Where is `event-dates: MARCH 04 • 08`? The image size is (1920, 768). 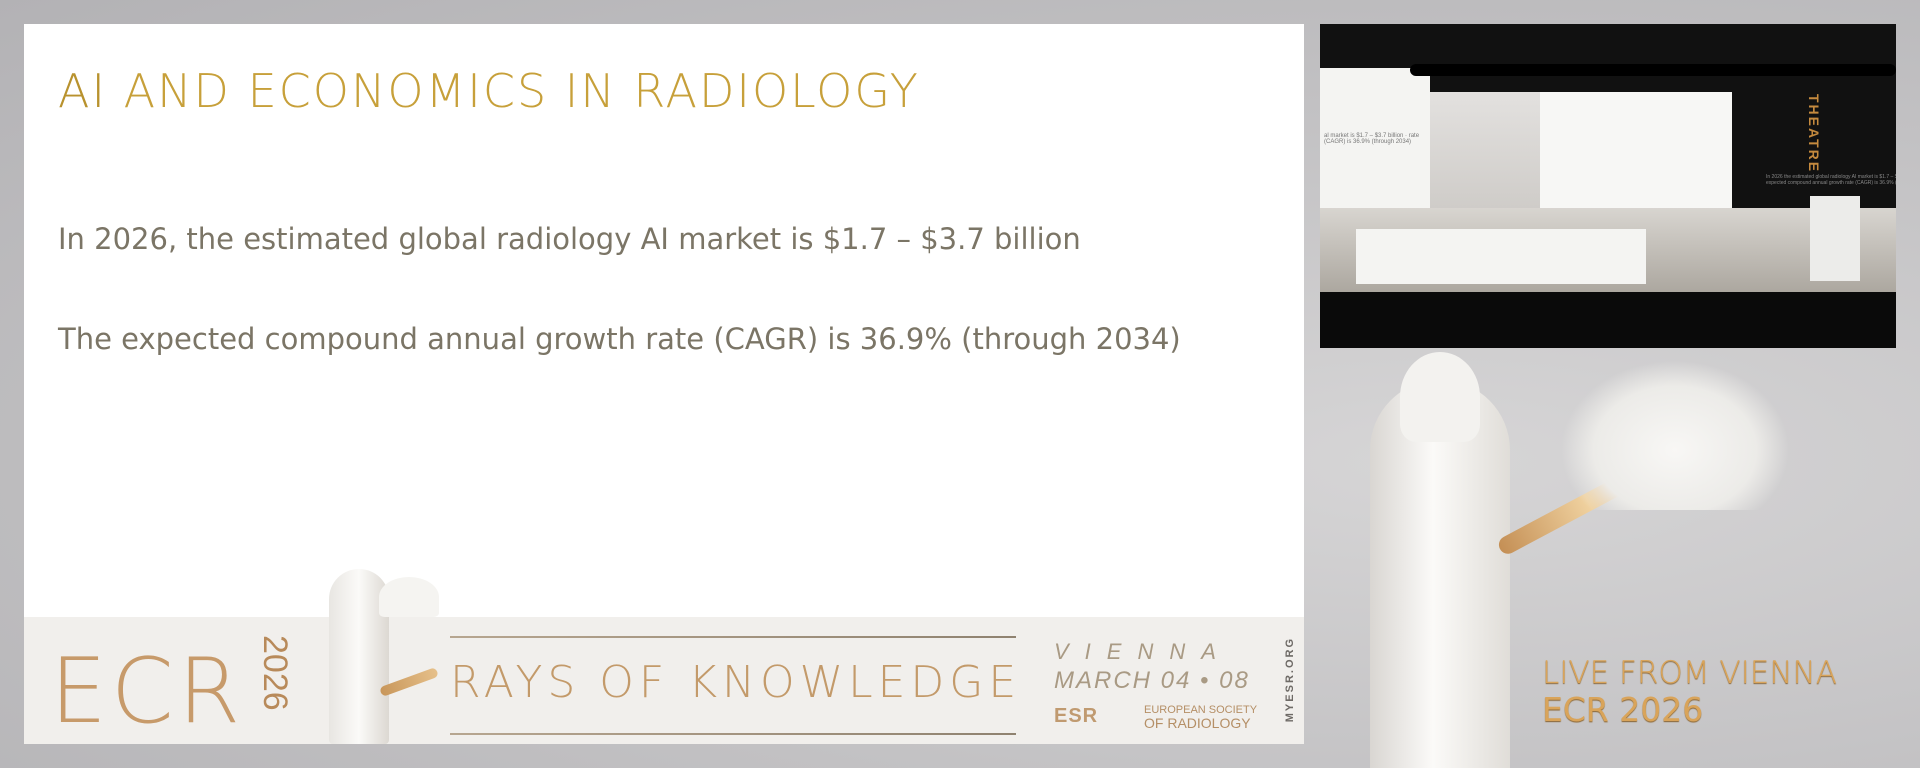
event-dates: MARCH 04 • 08 is located at coordinates (1152, 680).